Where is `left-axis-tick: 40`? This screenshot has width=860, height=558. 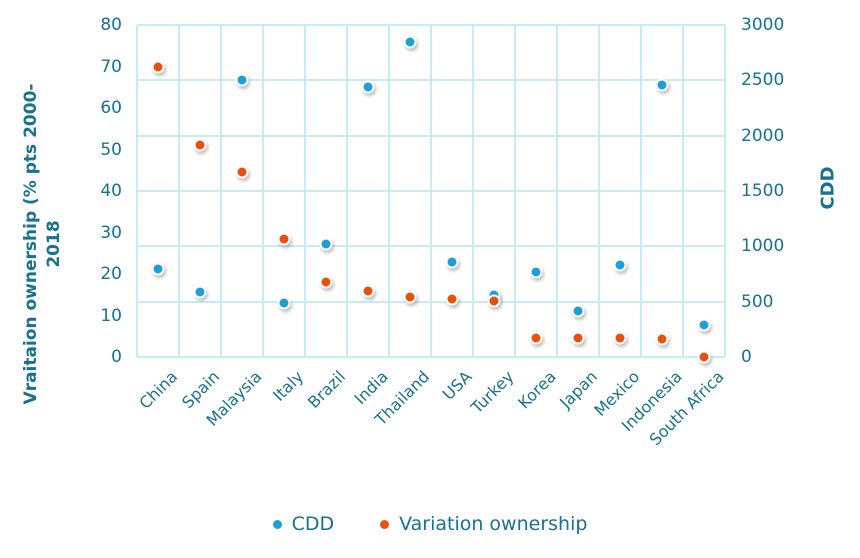 left-axis-tick: 40 is located at coordinates (111, 191).